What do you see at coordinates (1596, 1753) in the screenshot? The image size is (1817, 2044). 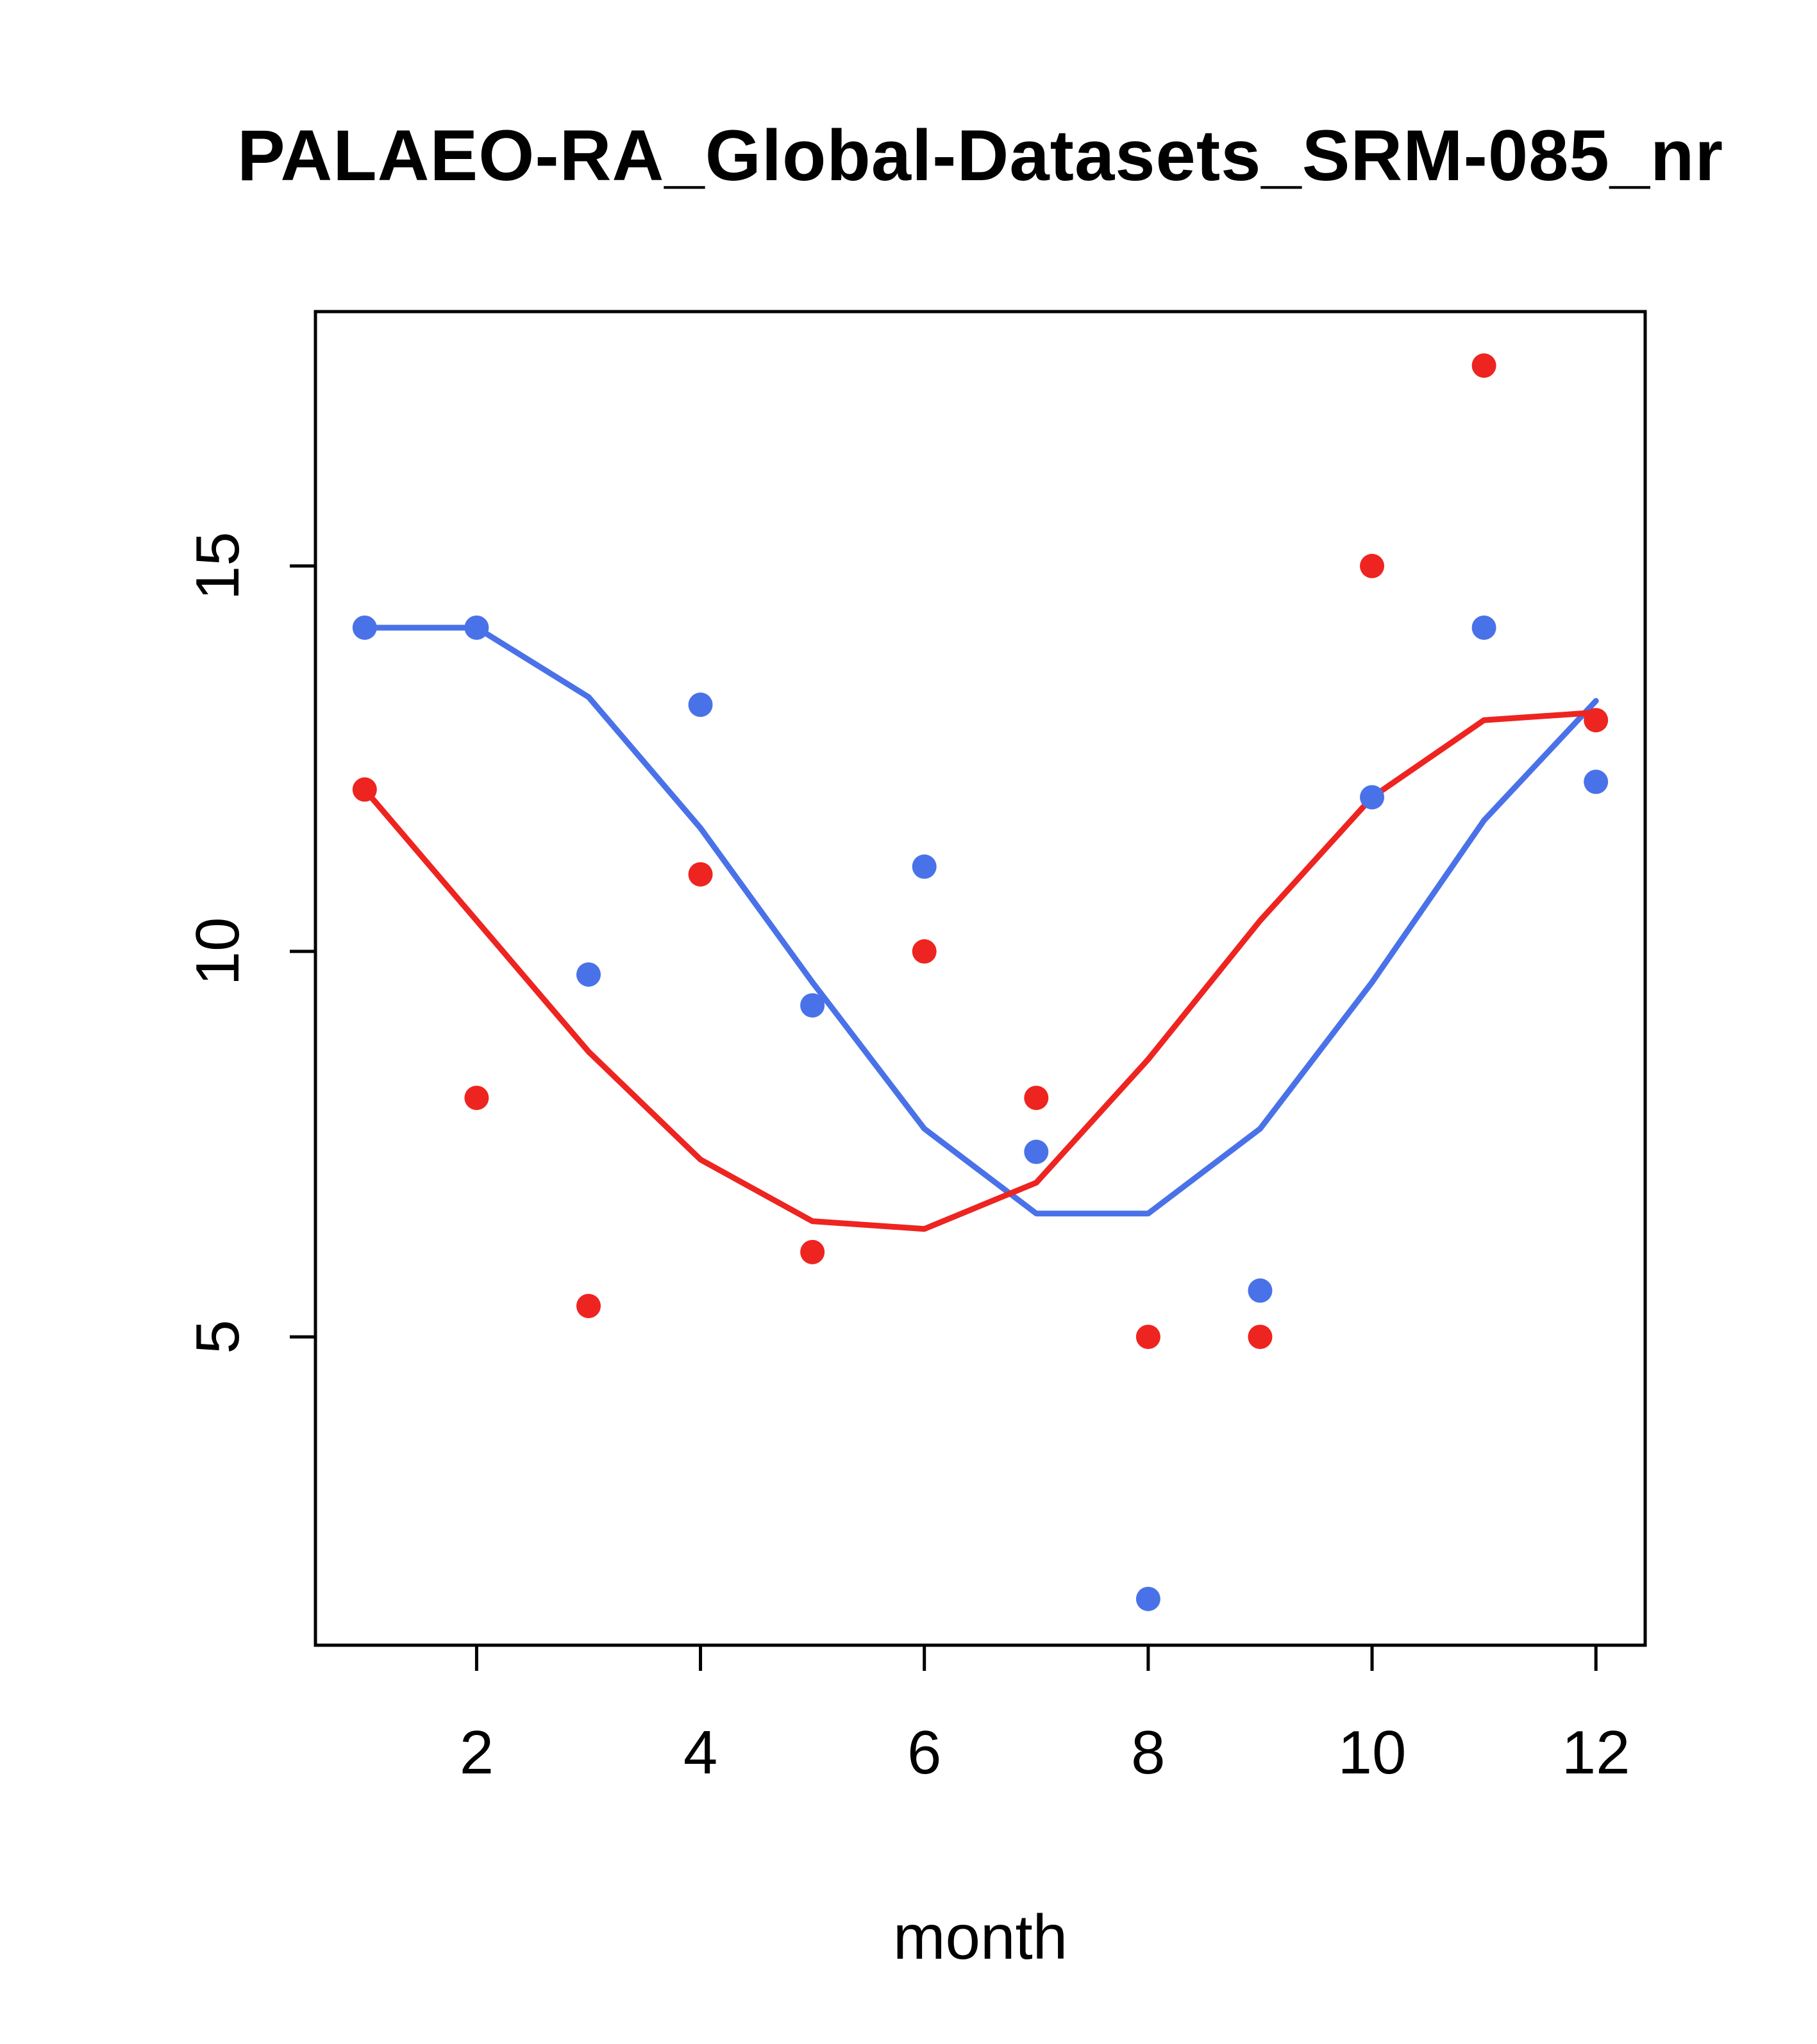 I see `x-tick-label: 12` at bounding box center [1596, 1753].